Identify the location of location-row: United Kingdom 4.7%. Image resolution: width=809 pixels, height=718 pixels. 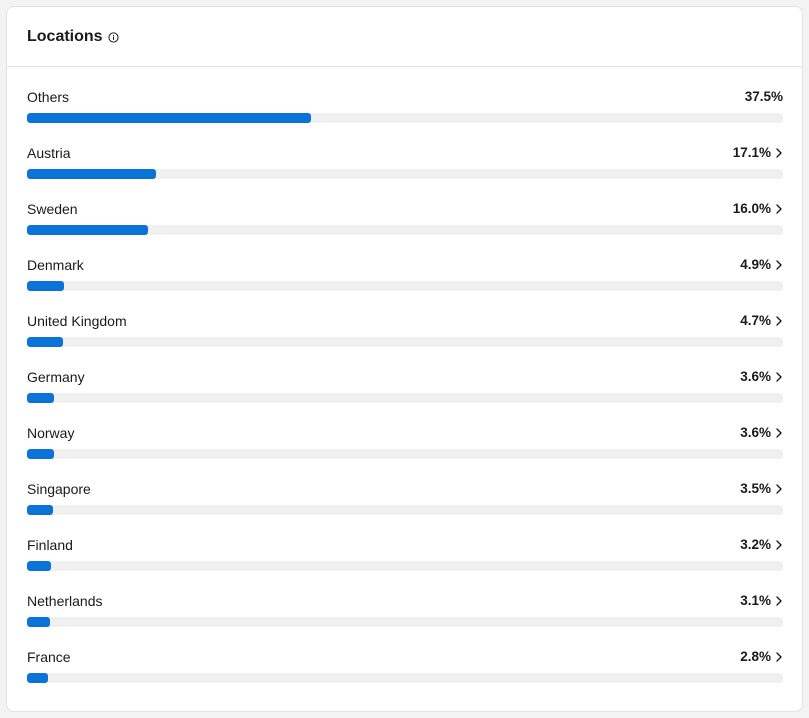
(405, 340).